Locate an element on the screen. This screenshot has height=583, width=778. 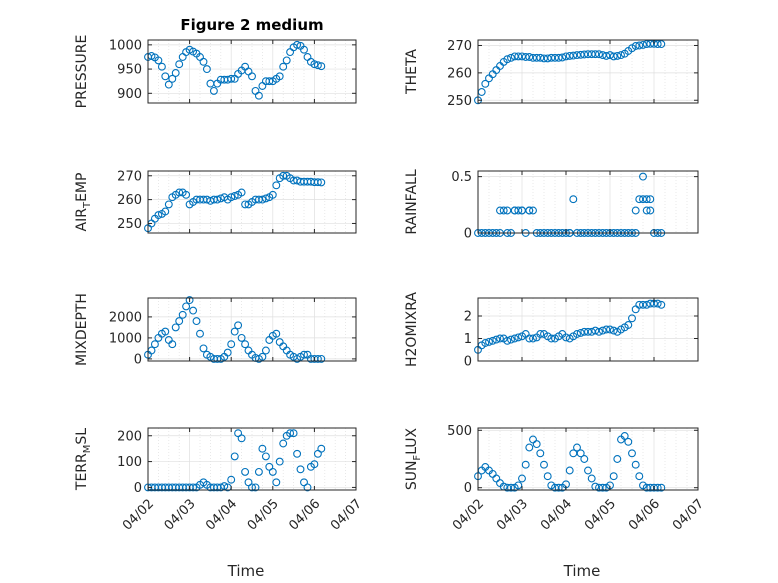
y-axis-label: MIXDEPTH is located at coordinates (82, 329).